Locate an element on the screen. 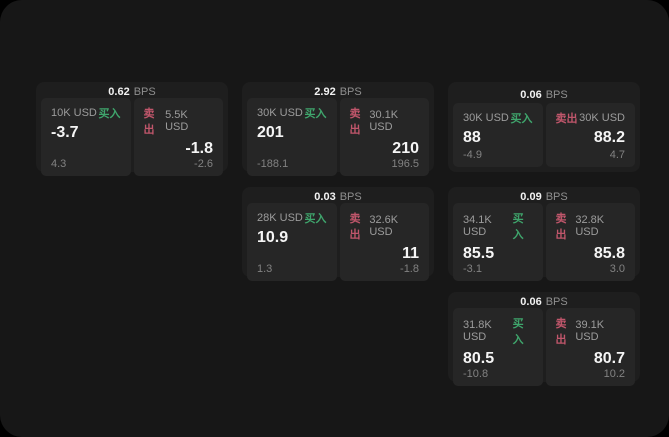 This screenshot has height=437, width=669. sell-amount: 39.1K USD is located at coordinates (590, 331).